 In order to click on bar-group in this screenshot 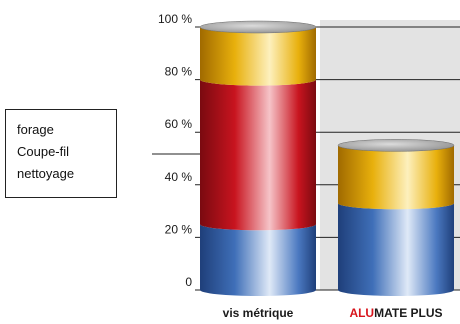, I will do `click(396, 217)`.